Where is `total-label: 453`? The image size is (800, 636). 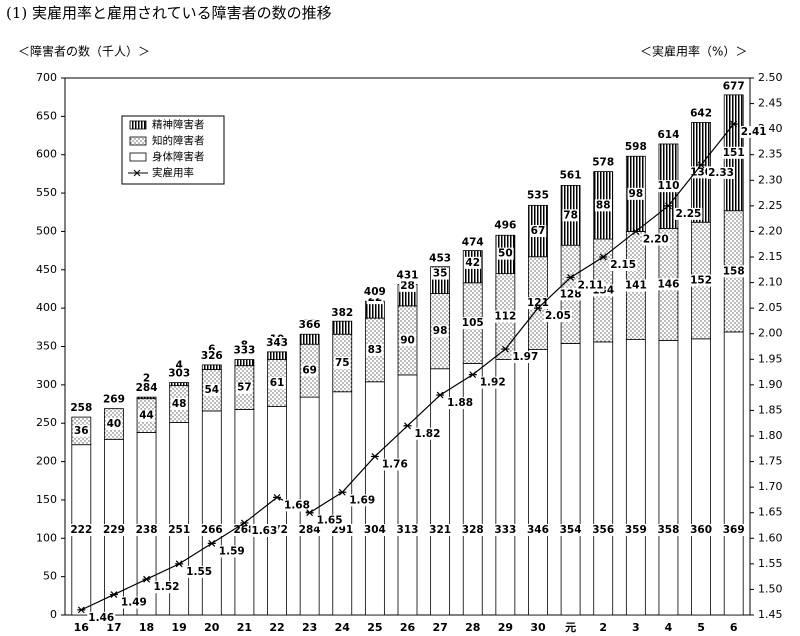
total-label: 453 is located at coordinates (440, 258).